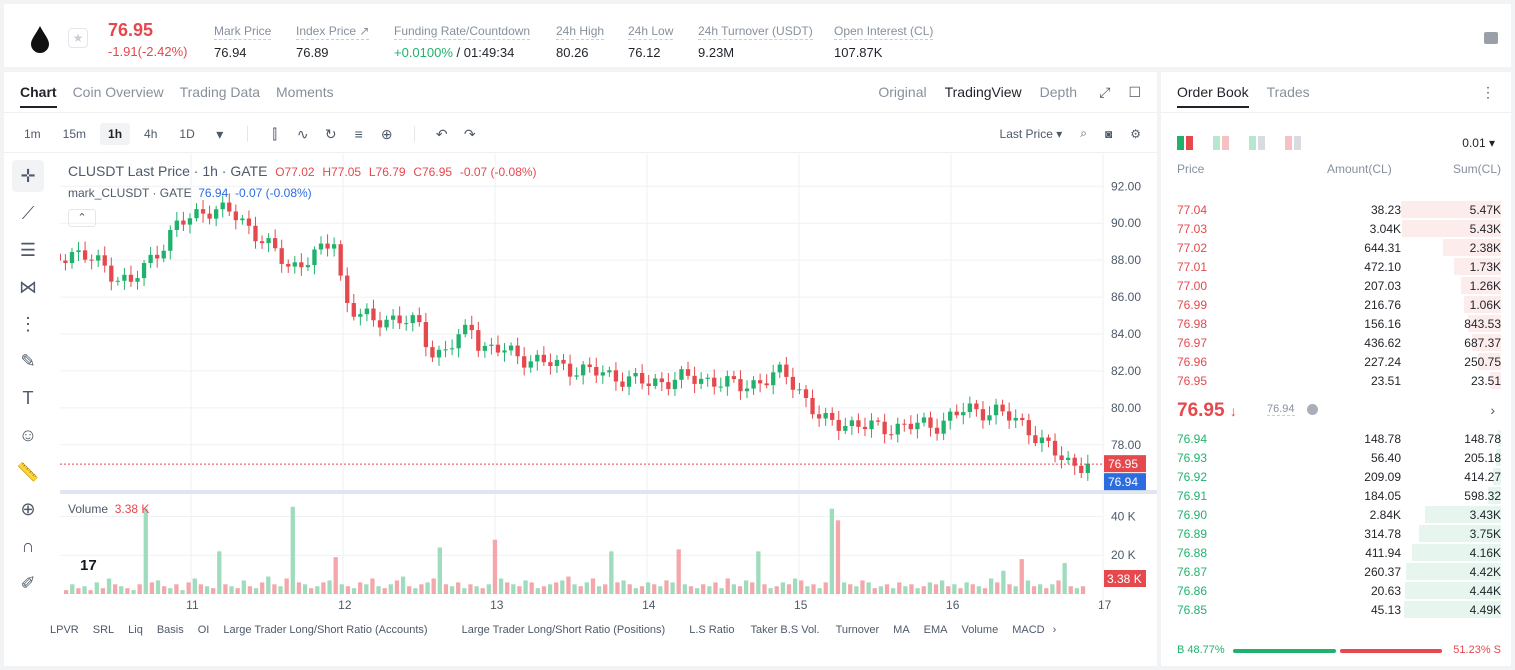 Image resolution: width=1515 pixels, height=670 pixels. What do you see at coordinates (1336, 533) in the screenshot?
I see `bid-row: 76.89 314.78 3.75K` at bounding box center [1336, 533].